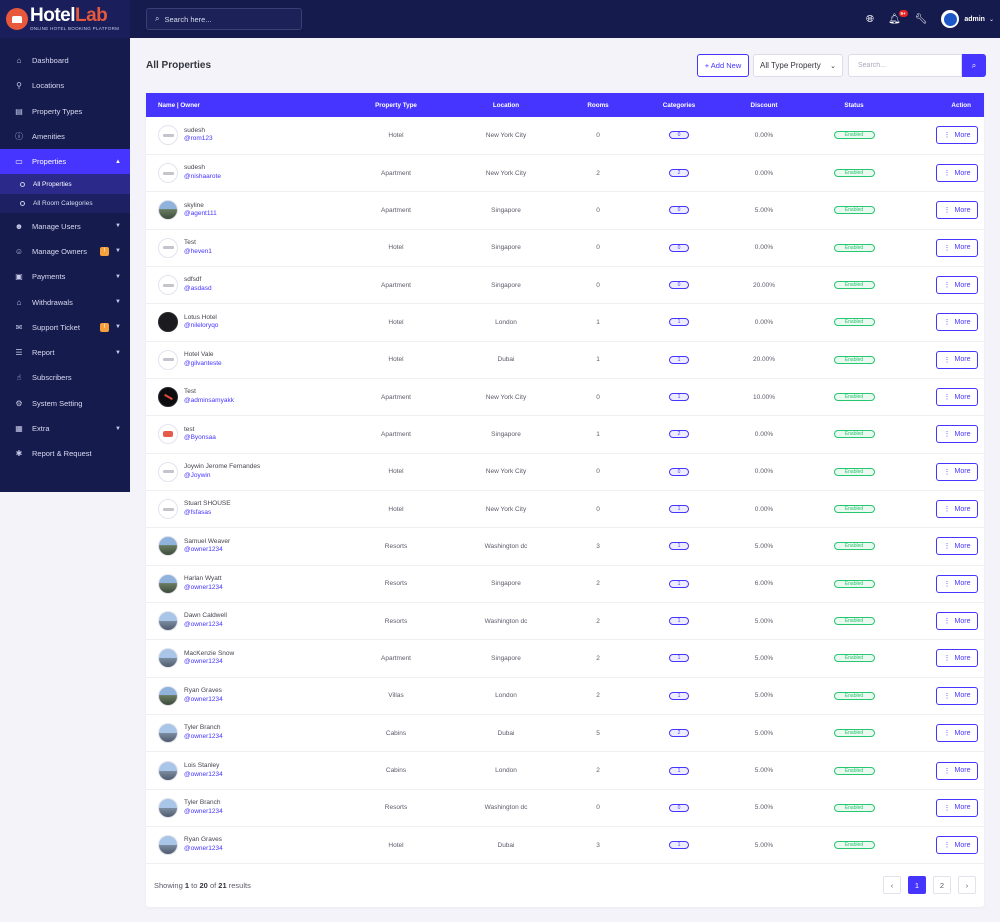 This screenshot has width=1000, height=922. Describe the element at coordinates (396, 210) in the screenshot. I see `cell-property-type: Apartment` at that location.